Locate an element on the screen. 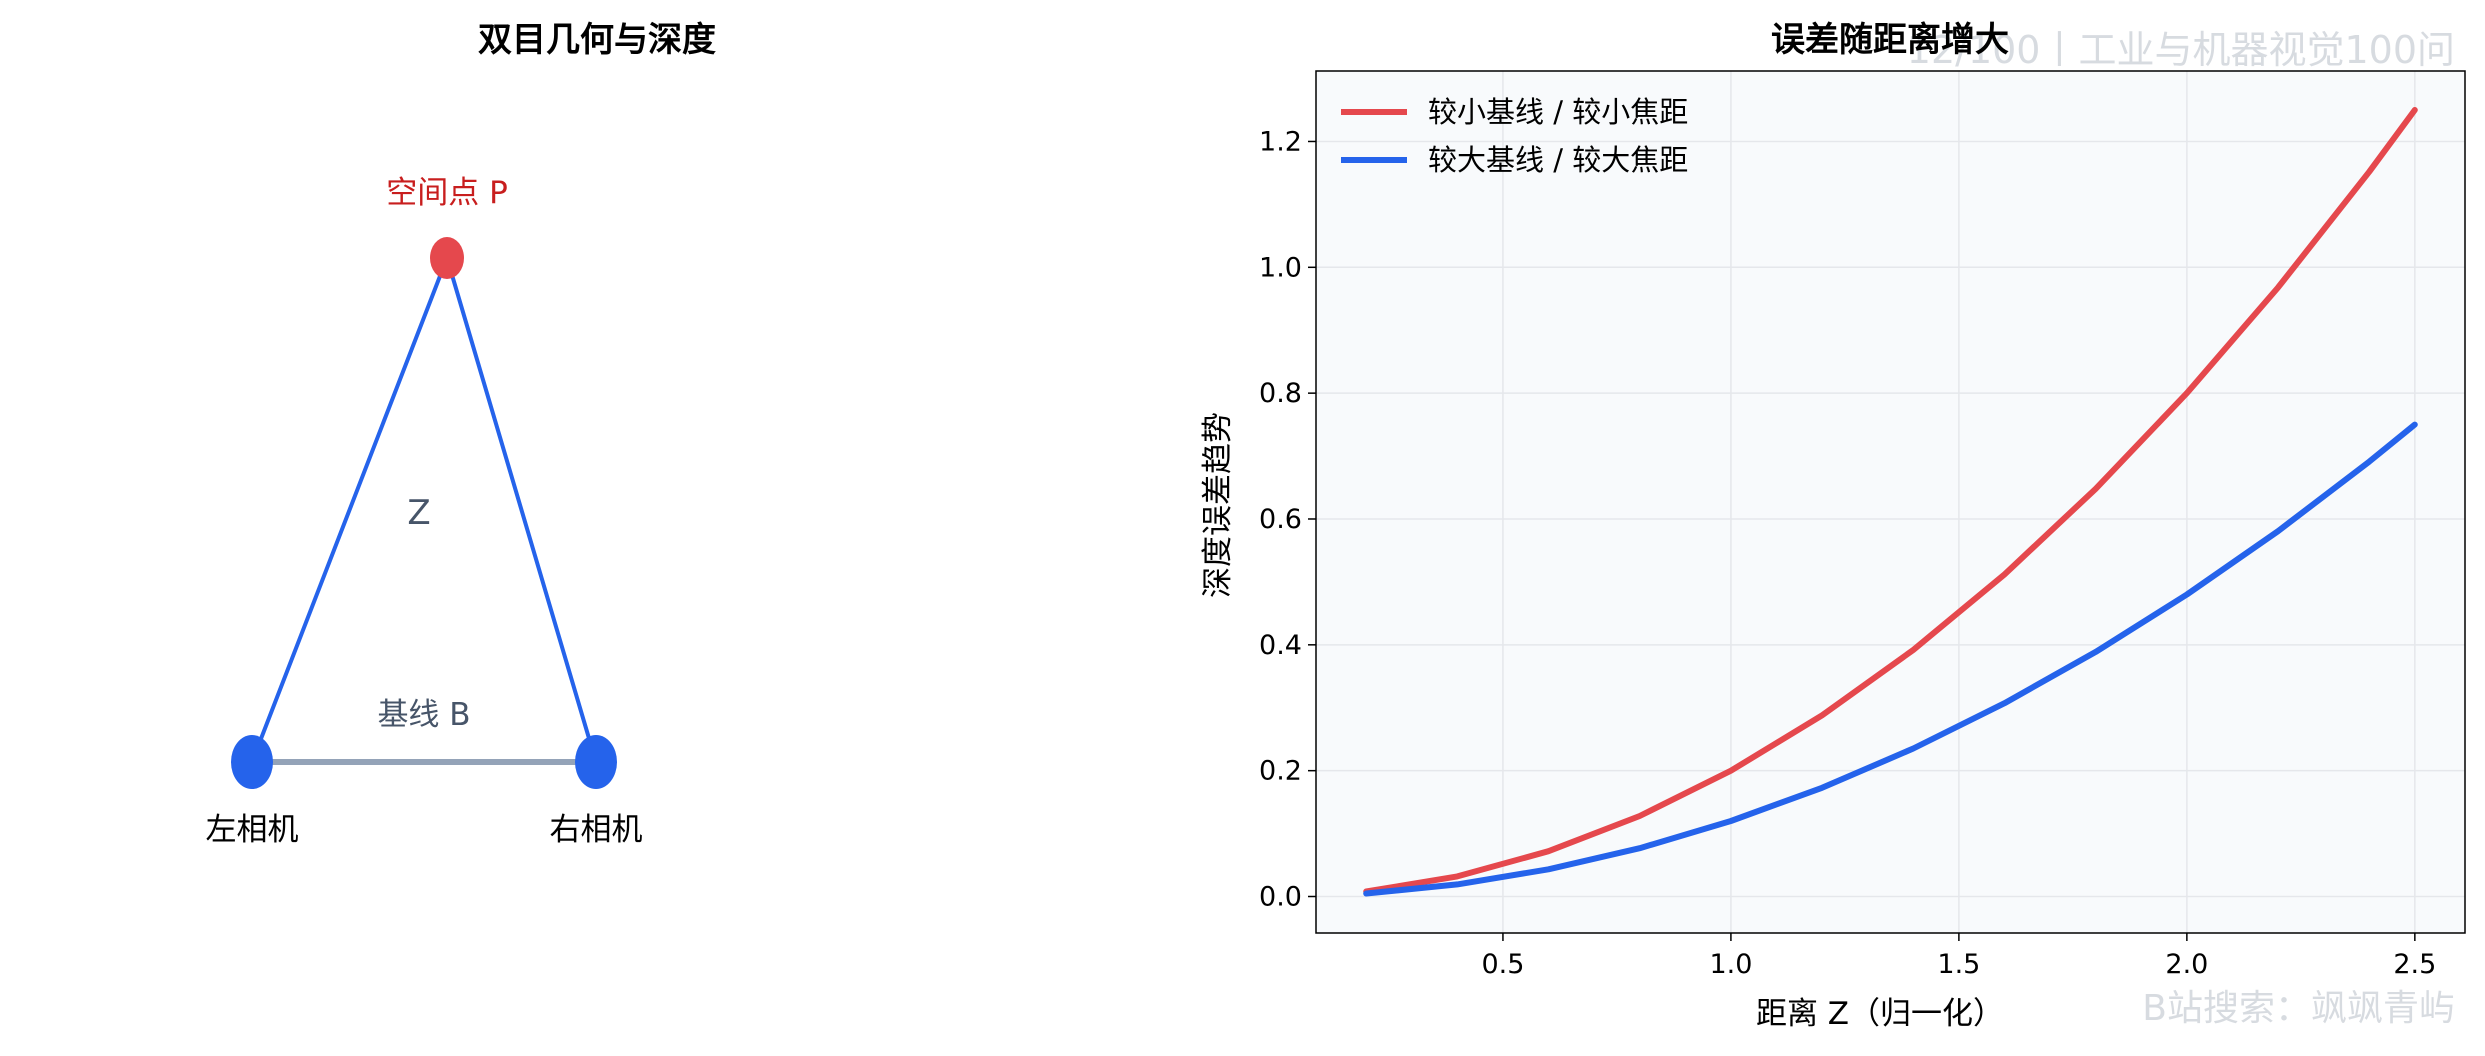 This screenshot has width=2485, height=1056. baseline-label: 基线 B is located at coordinates (423, 715).